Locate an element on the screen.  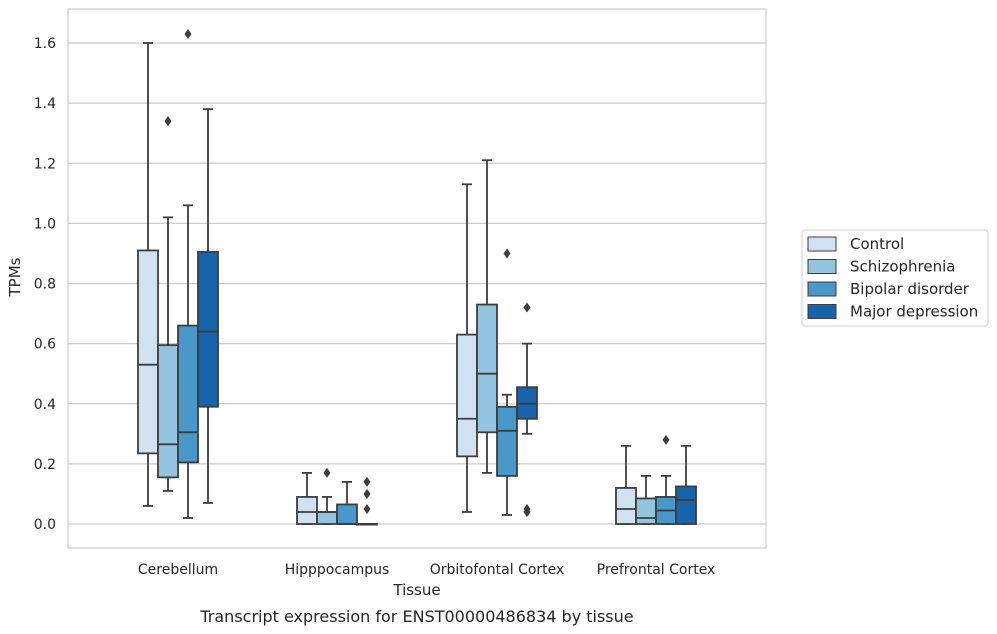
y-tick-label: 0.2 is located at coordinates (45, 465).